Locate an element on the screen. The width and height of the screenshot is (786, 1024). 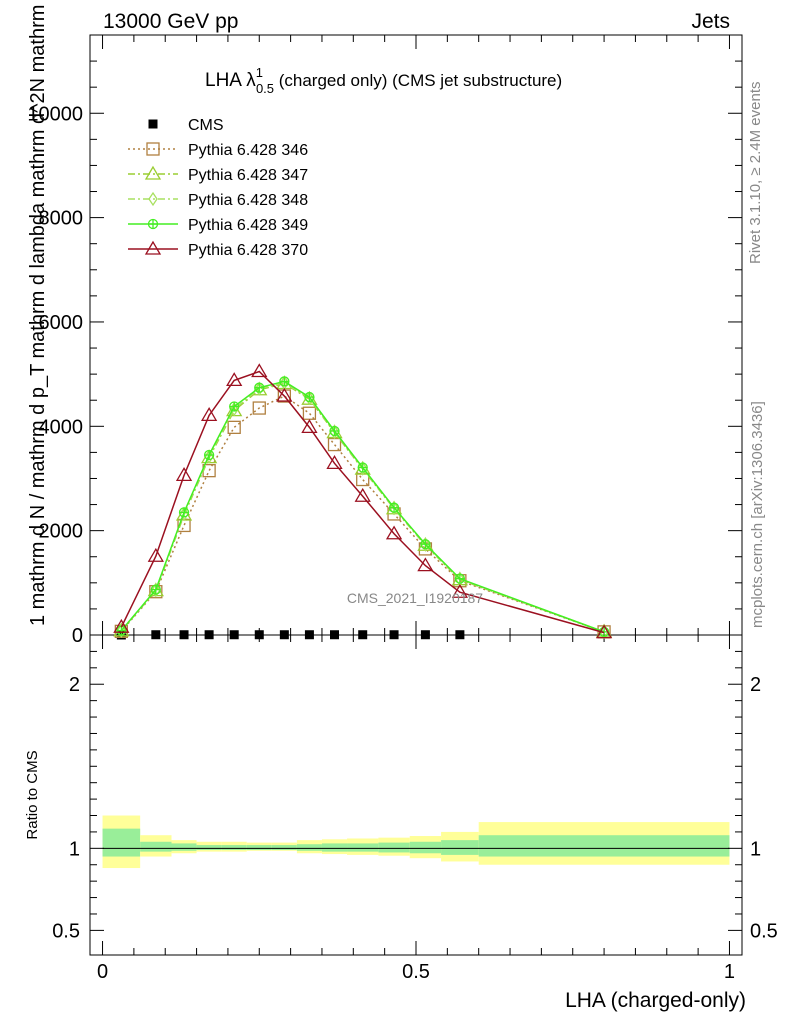
ratio-y-tick-label: 1 is located at coordinates (74, 849).